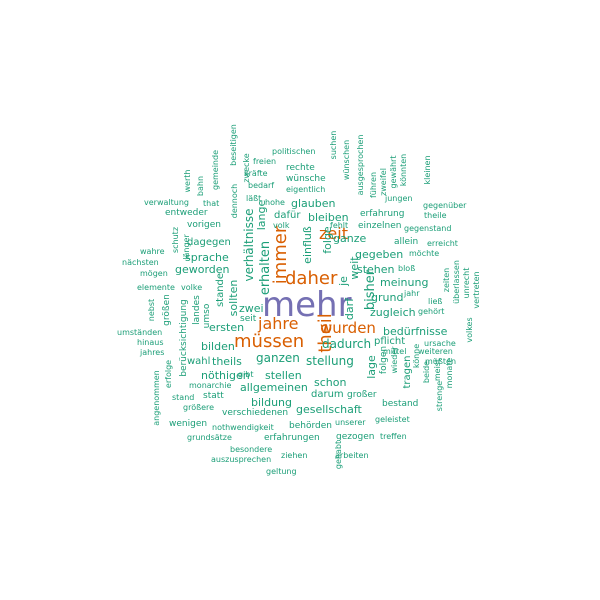 This screenshot has height=600, width=600. Describe the element at coordinates (275, 202) in the screenshot. I see `word-67: hohe` at that location.